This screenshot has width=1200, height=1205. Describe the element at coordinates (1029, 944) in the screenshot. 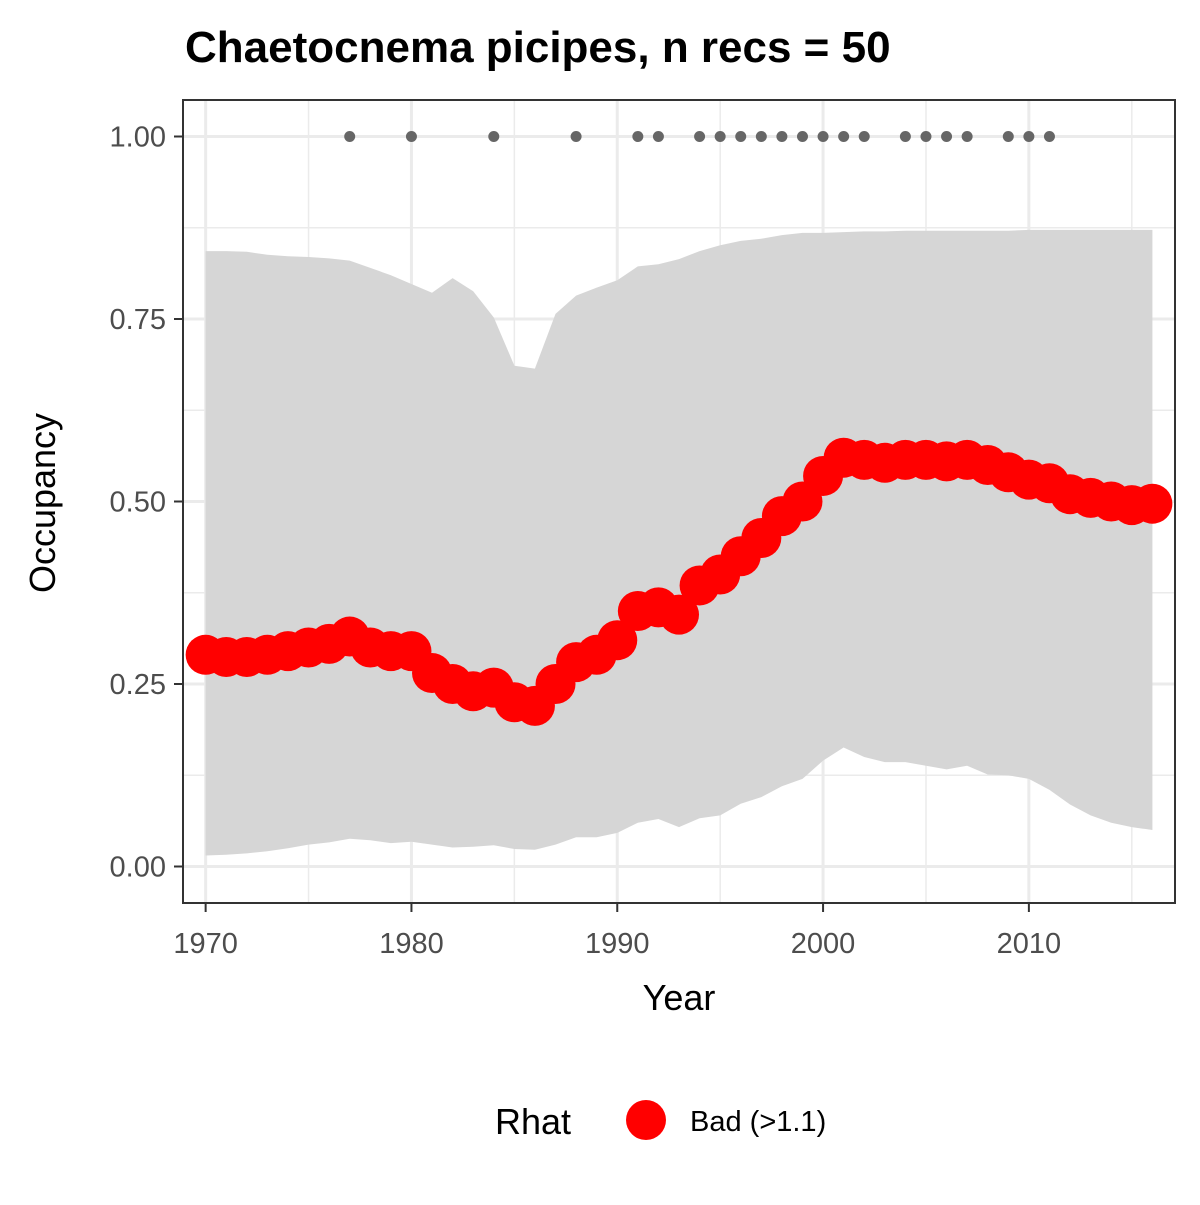

I see `x-tick-label: 2010` at that location.